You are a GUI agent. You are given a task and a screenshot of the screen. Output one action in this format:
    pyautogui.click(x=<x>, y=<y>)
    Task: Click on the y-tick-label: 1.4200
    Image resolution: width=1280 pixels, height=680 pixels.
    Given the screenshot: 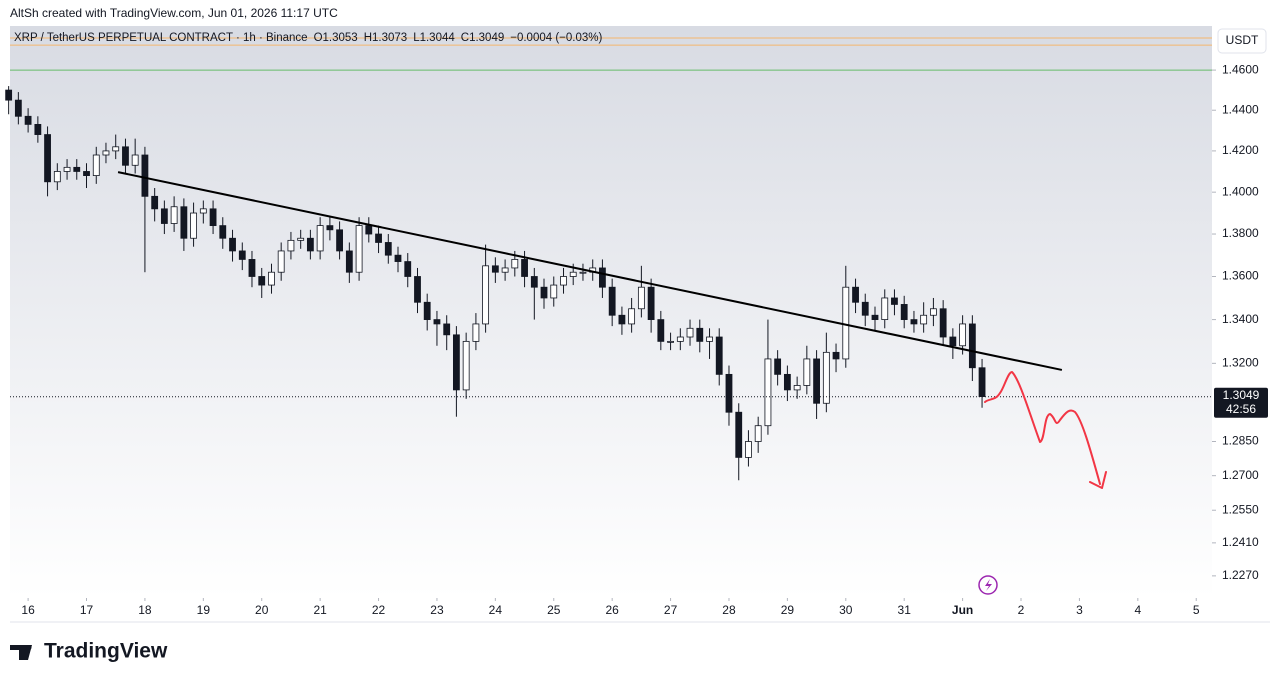 What is the action you would take?
    pyautogui.click(x=1240, y=150)
    